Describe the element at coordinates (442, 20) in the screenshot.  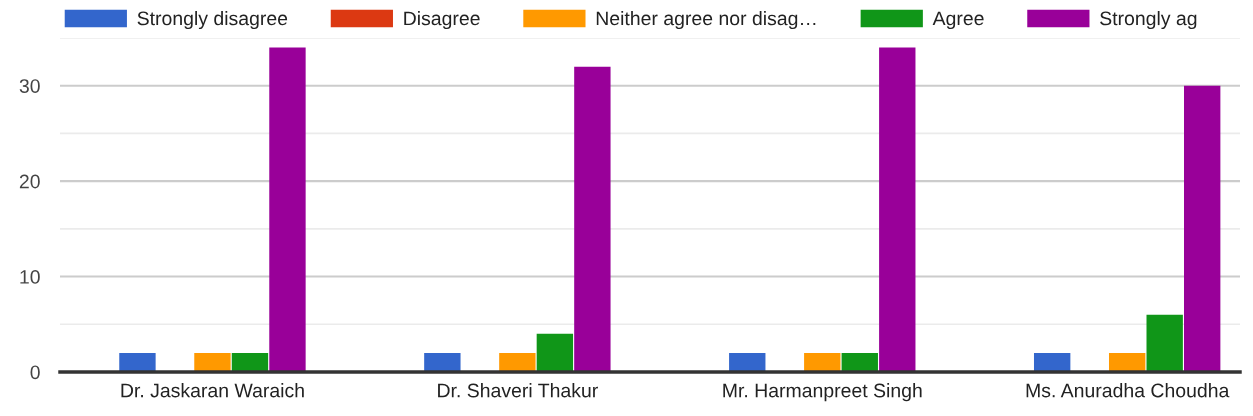
I see `legend-label: Disagree` at that location.